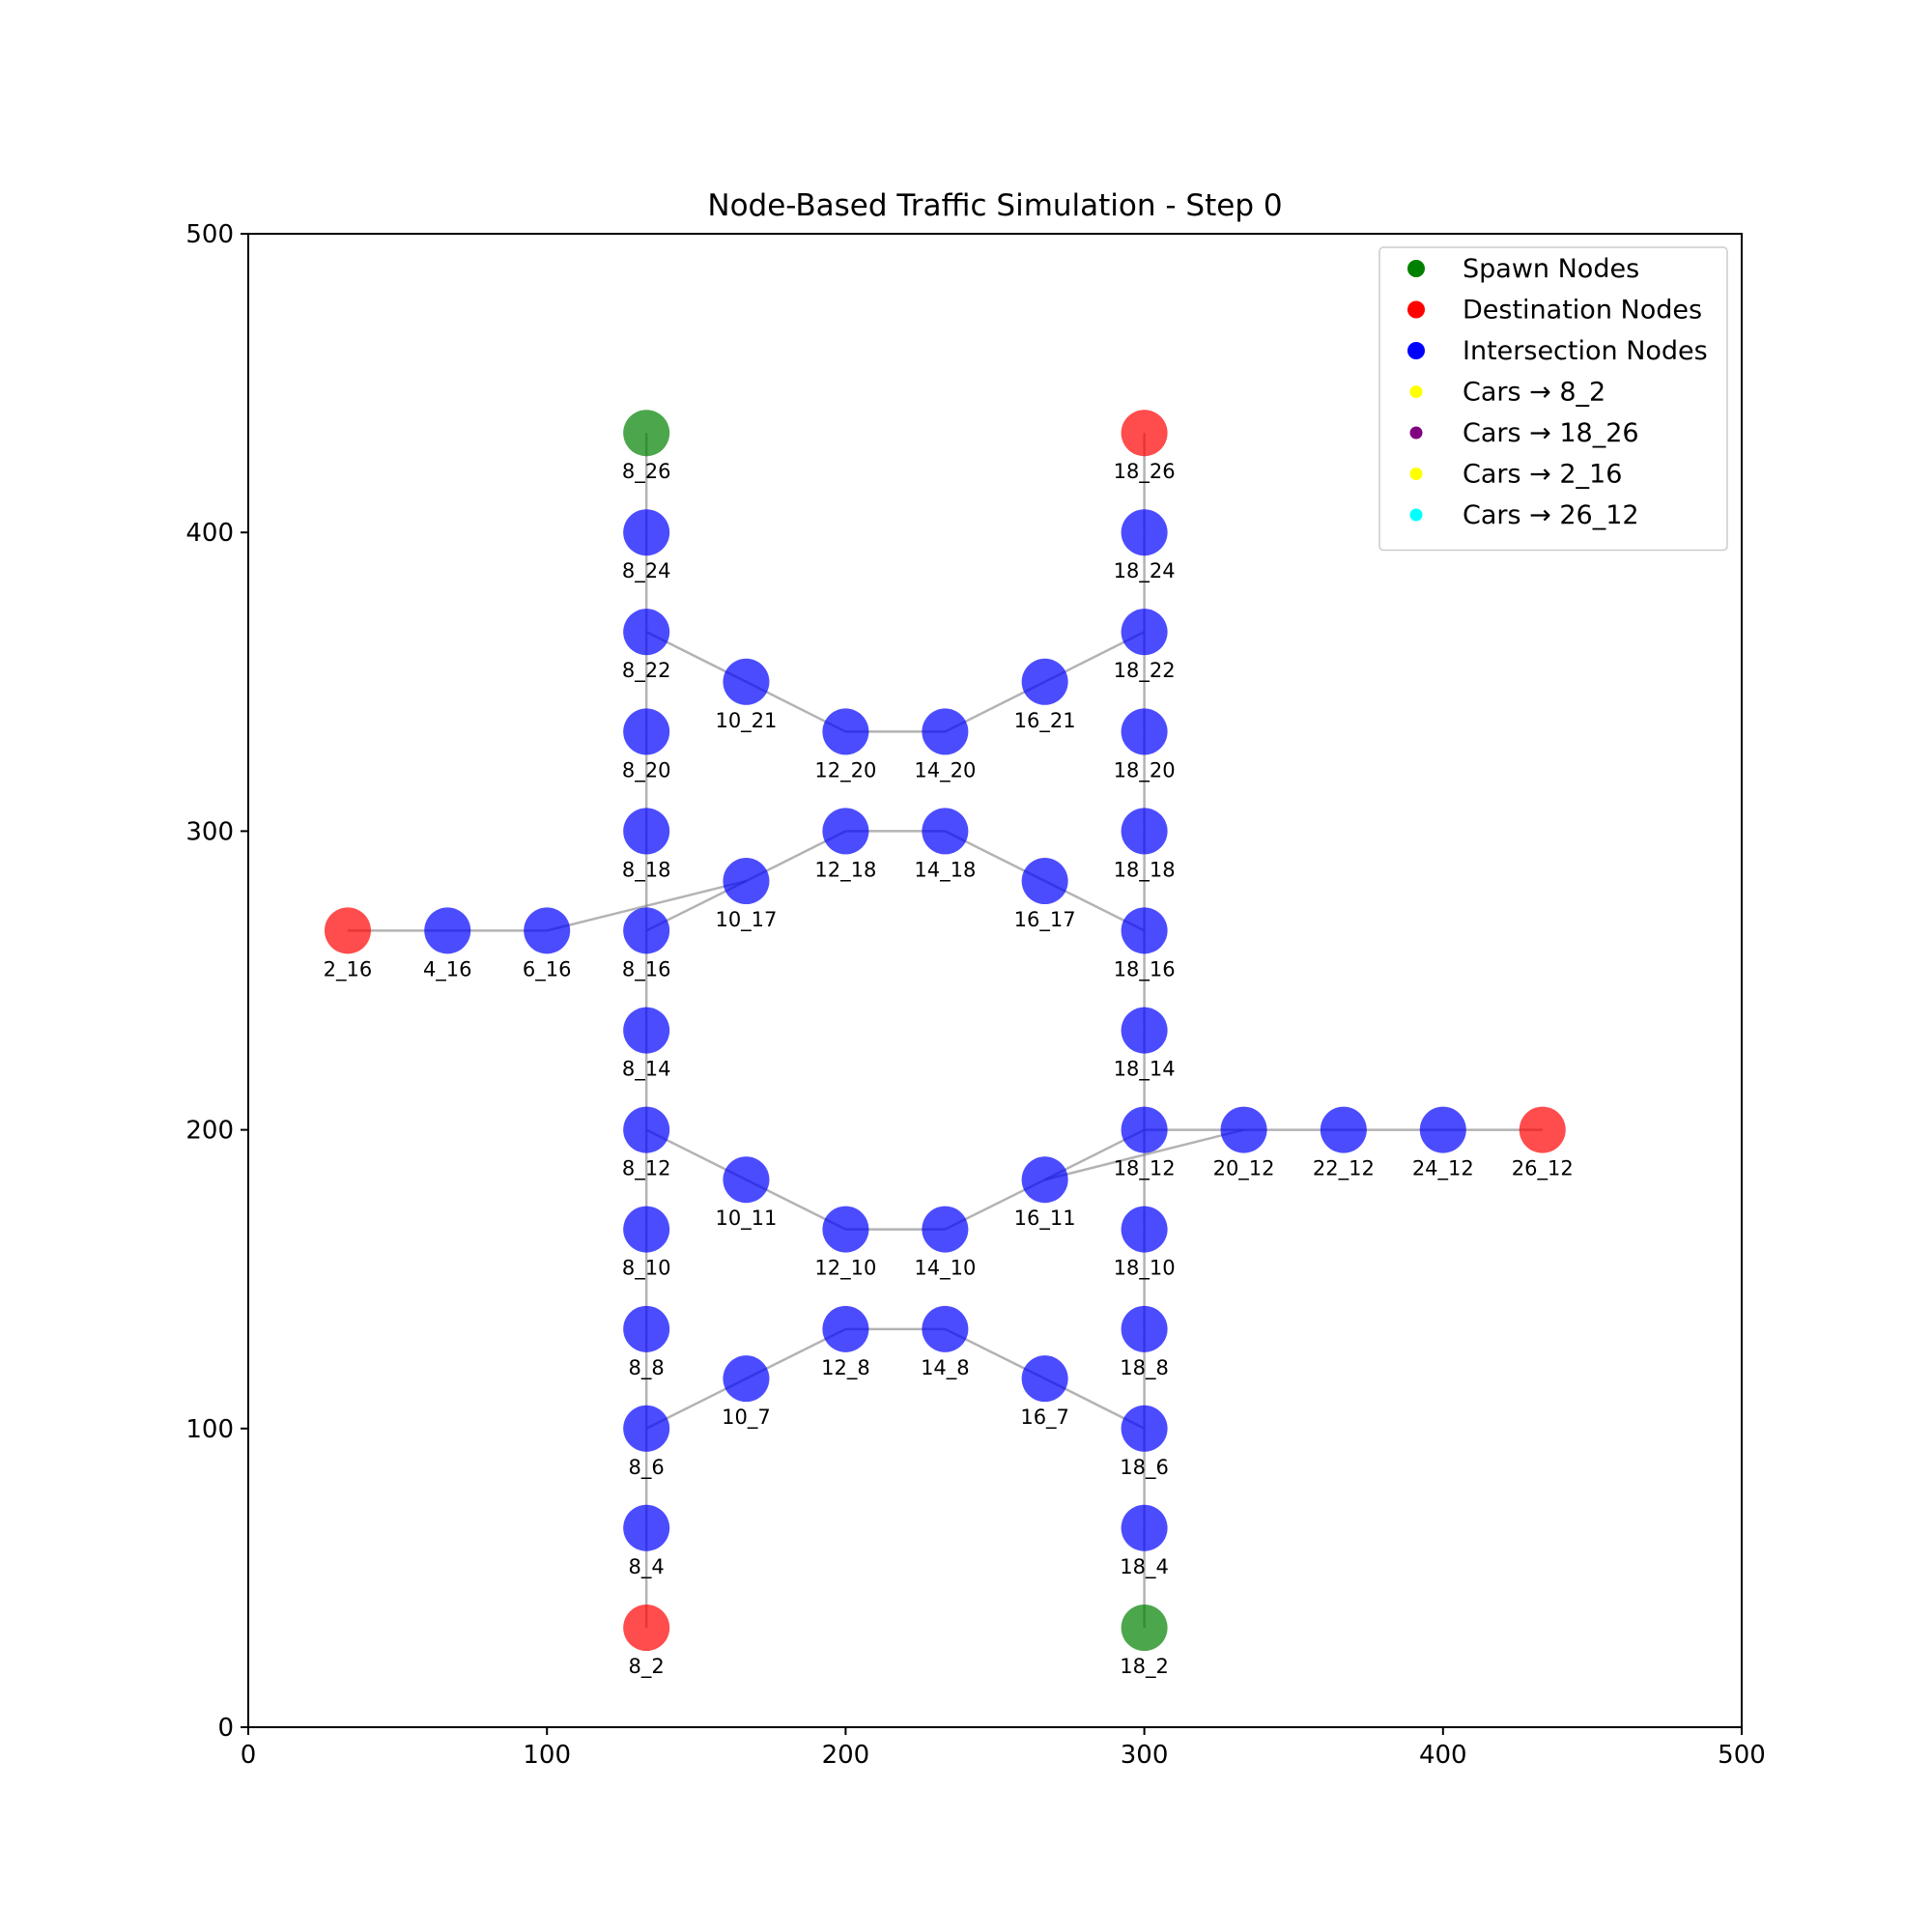 Image resolution: width=1932 pixels, height=1932 pixels. Describe the element at coordinates (547, 1755) in the screenshot. I see `x-tick-label-100: 100` at that location.